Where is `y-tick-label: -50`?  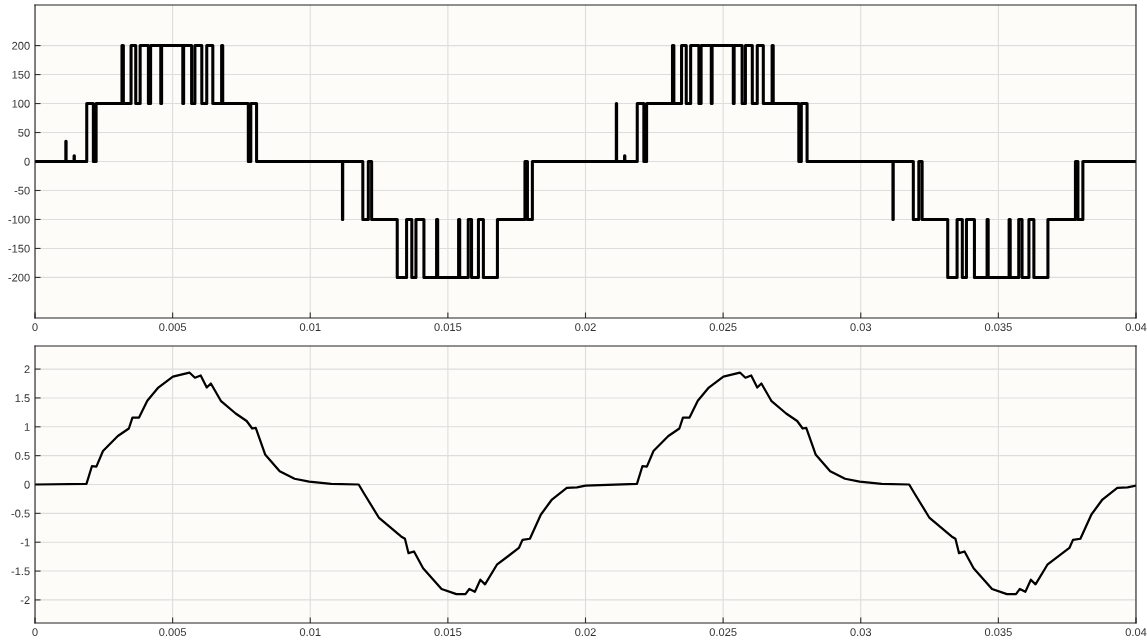 y-tick-label: -50 is located at coordinates (22, 190).